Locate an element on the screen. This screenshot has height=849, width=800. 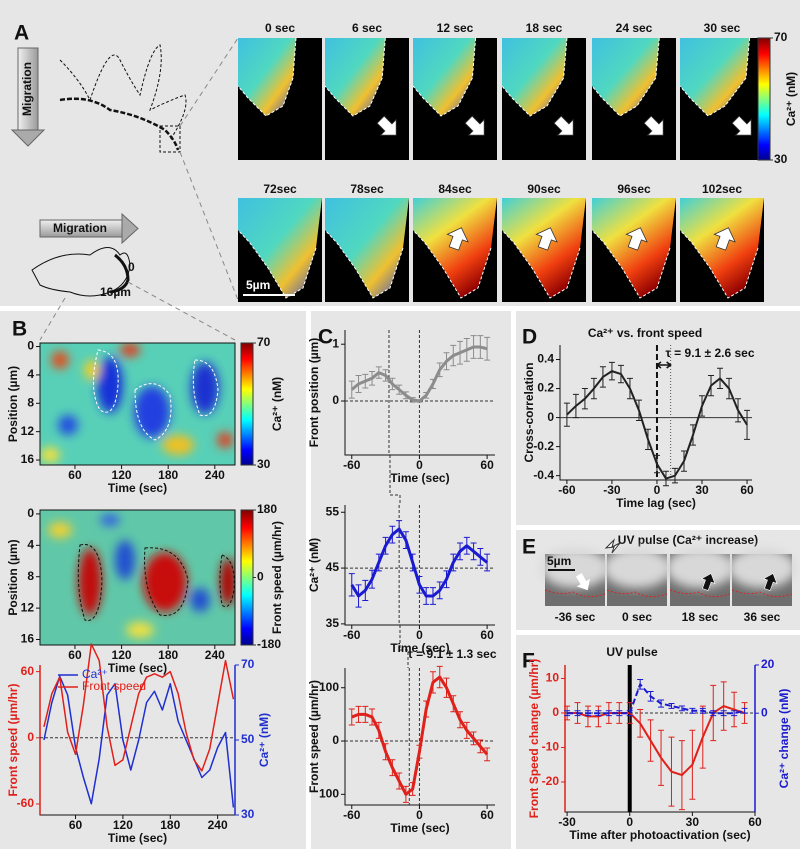
y-tick-label: -60 is located at coordinates (26, 803).